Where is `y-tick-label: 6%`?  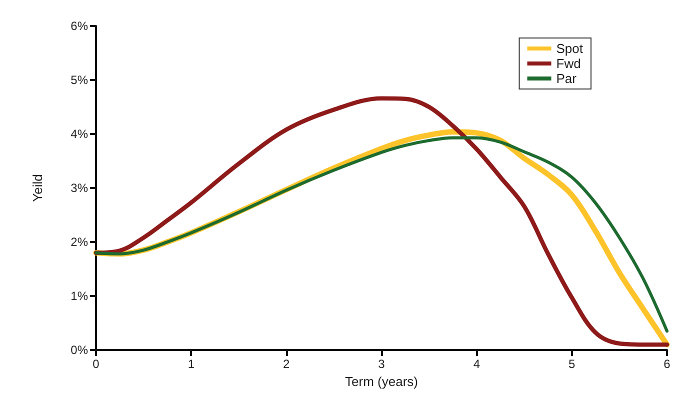
y-tick-label: 6% is located at coordinates (79, 26).